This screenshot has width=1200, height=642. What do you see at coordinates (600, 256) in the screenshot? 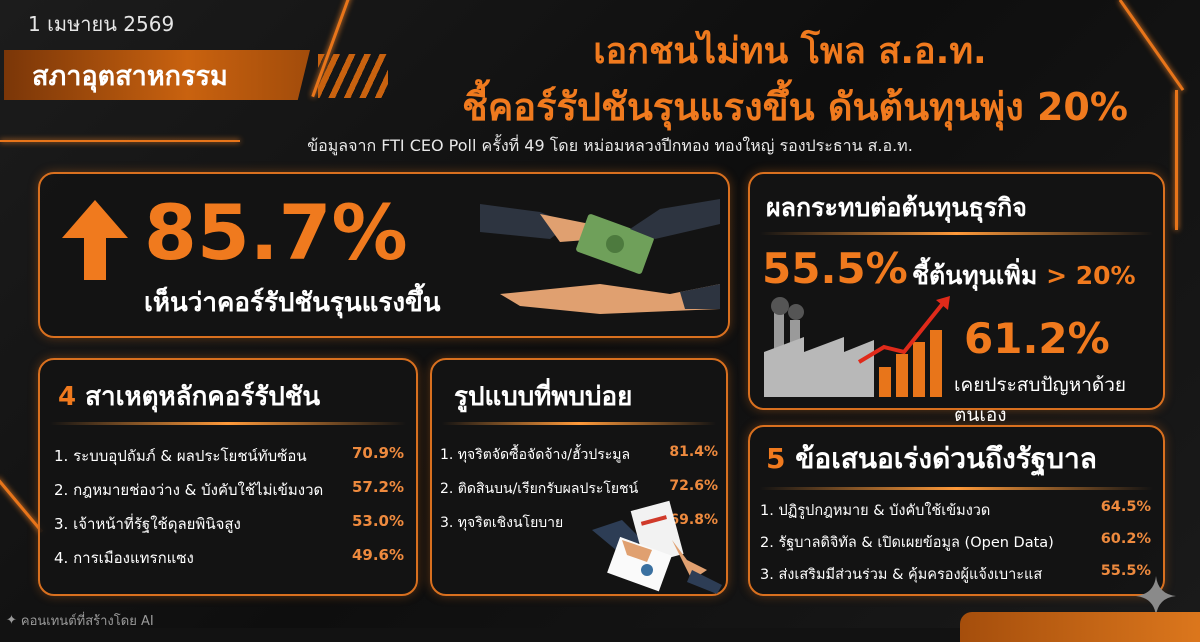
I see `money-handover-illustration` at bounding box center [600, 256].